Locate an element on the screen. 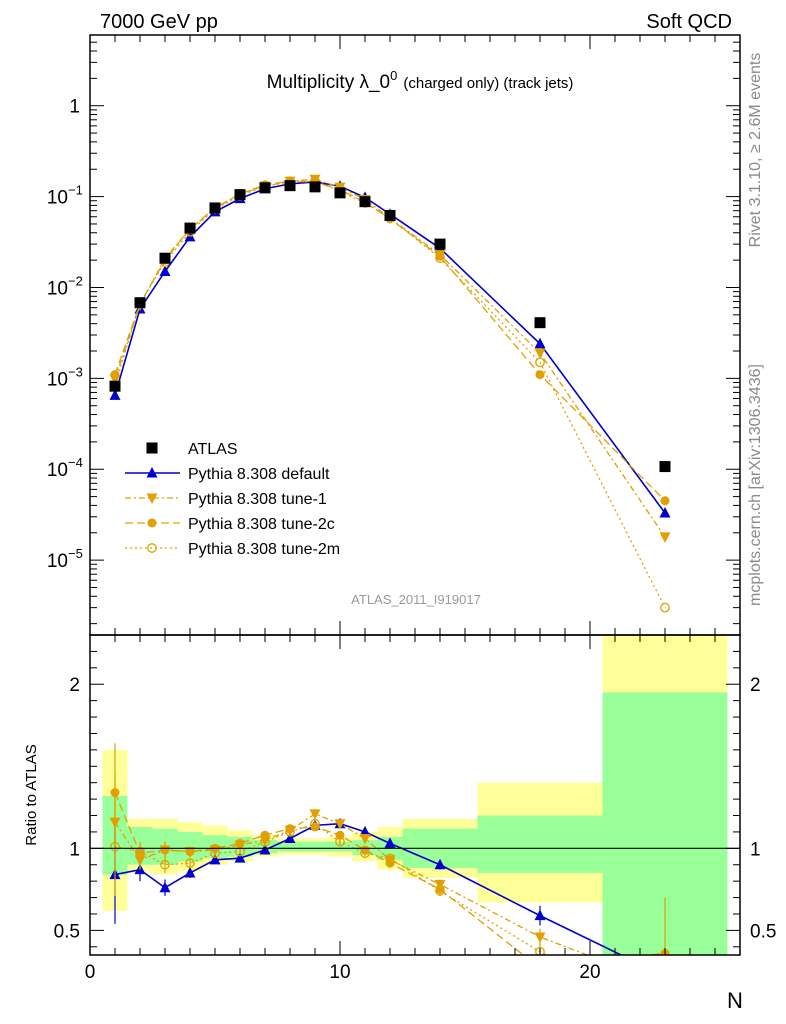 The image size is (786, 1024). y-tick-exp-main-3: −3 is located at coordinates (75, 371).